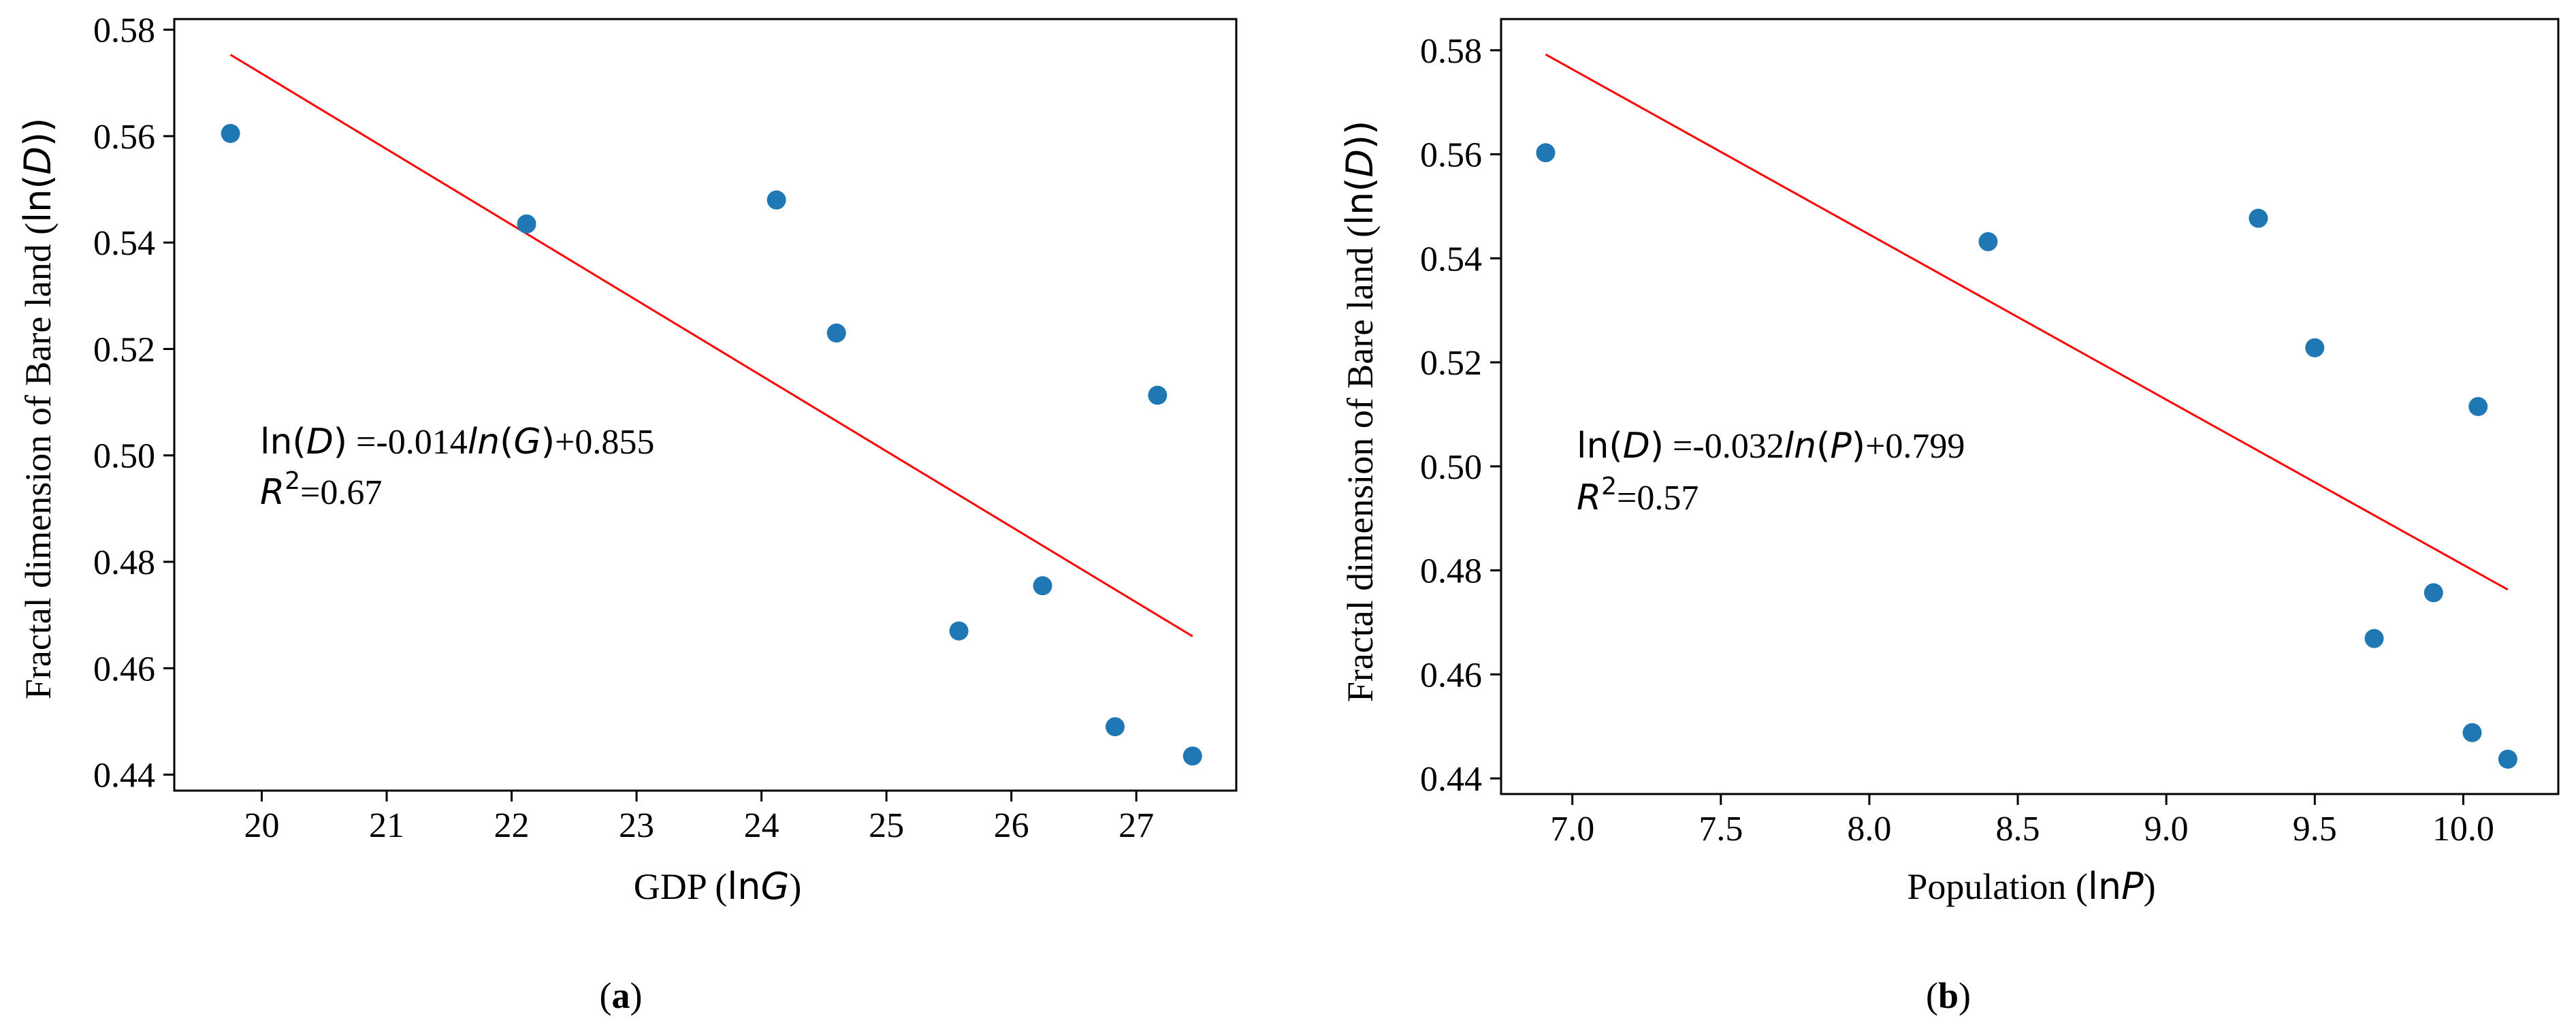 The image size is (2576, 1031). Describe the element at coordinates (2463, 829) in the screenshot. I see `x-tick-label: 10.0` at that location.